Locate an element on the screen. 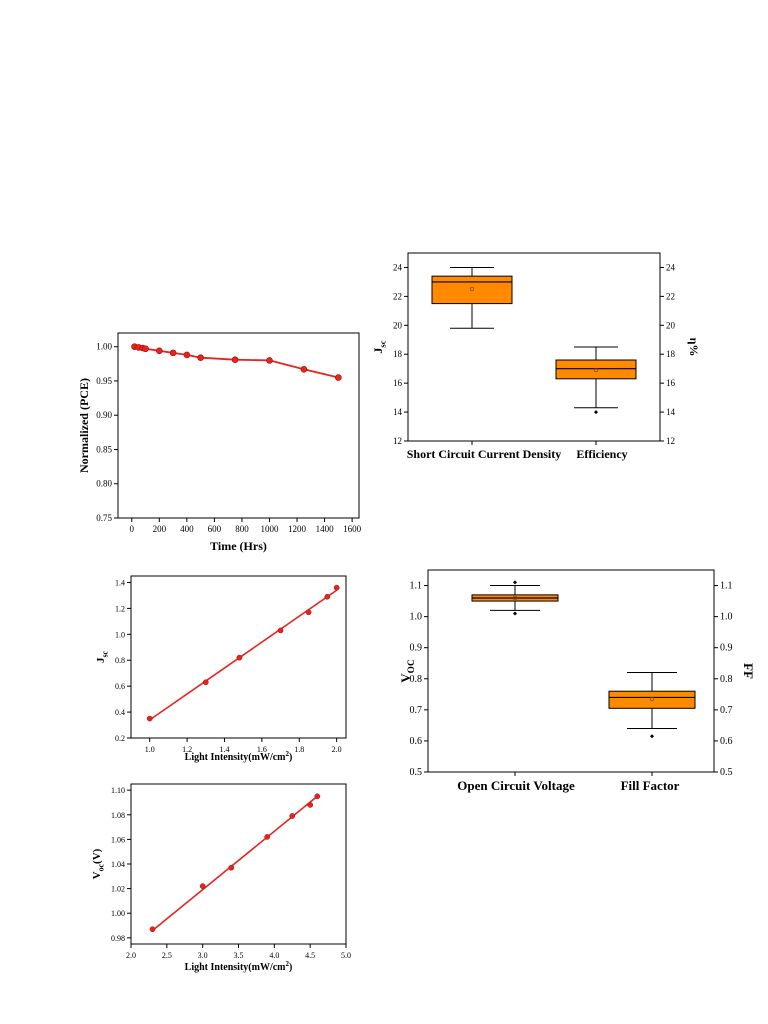 The image size is (768, 1024). right-y-tick-label: 0.5 is located at coordinates (726, 772).